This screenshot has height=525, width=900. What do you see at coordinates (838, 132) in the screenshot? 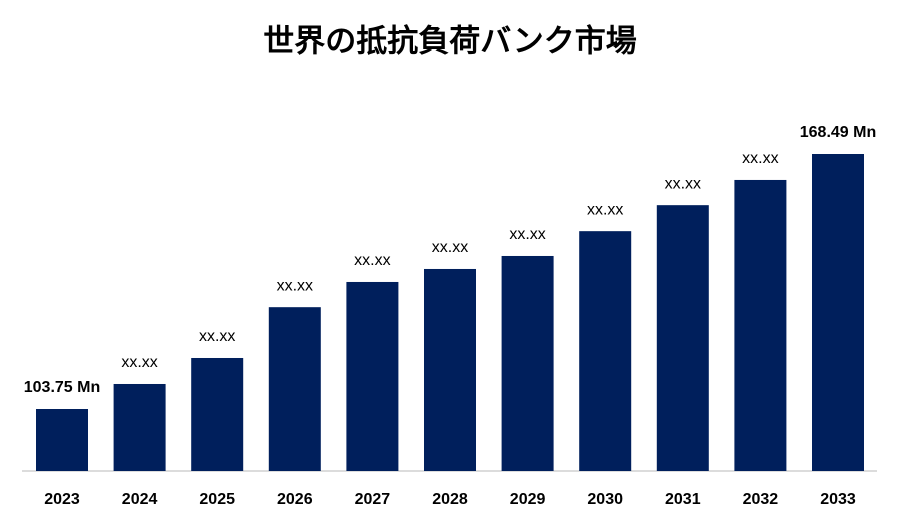
I see `value-label: 168.49 Mn` at bounding box center [838, 132].